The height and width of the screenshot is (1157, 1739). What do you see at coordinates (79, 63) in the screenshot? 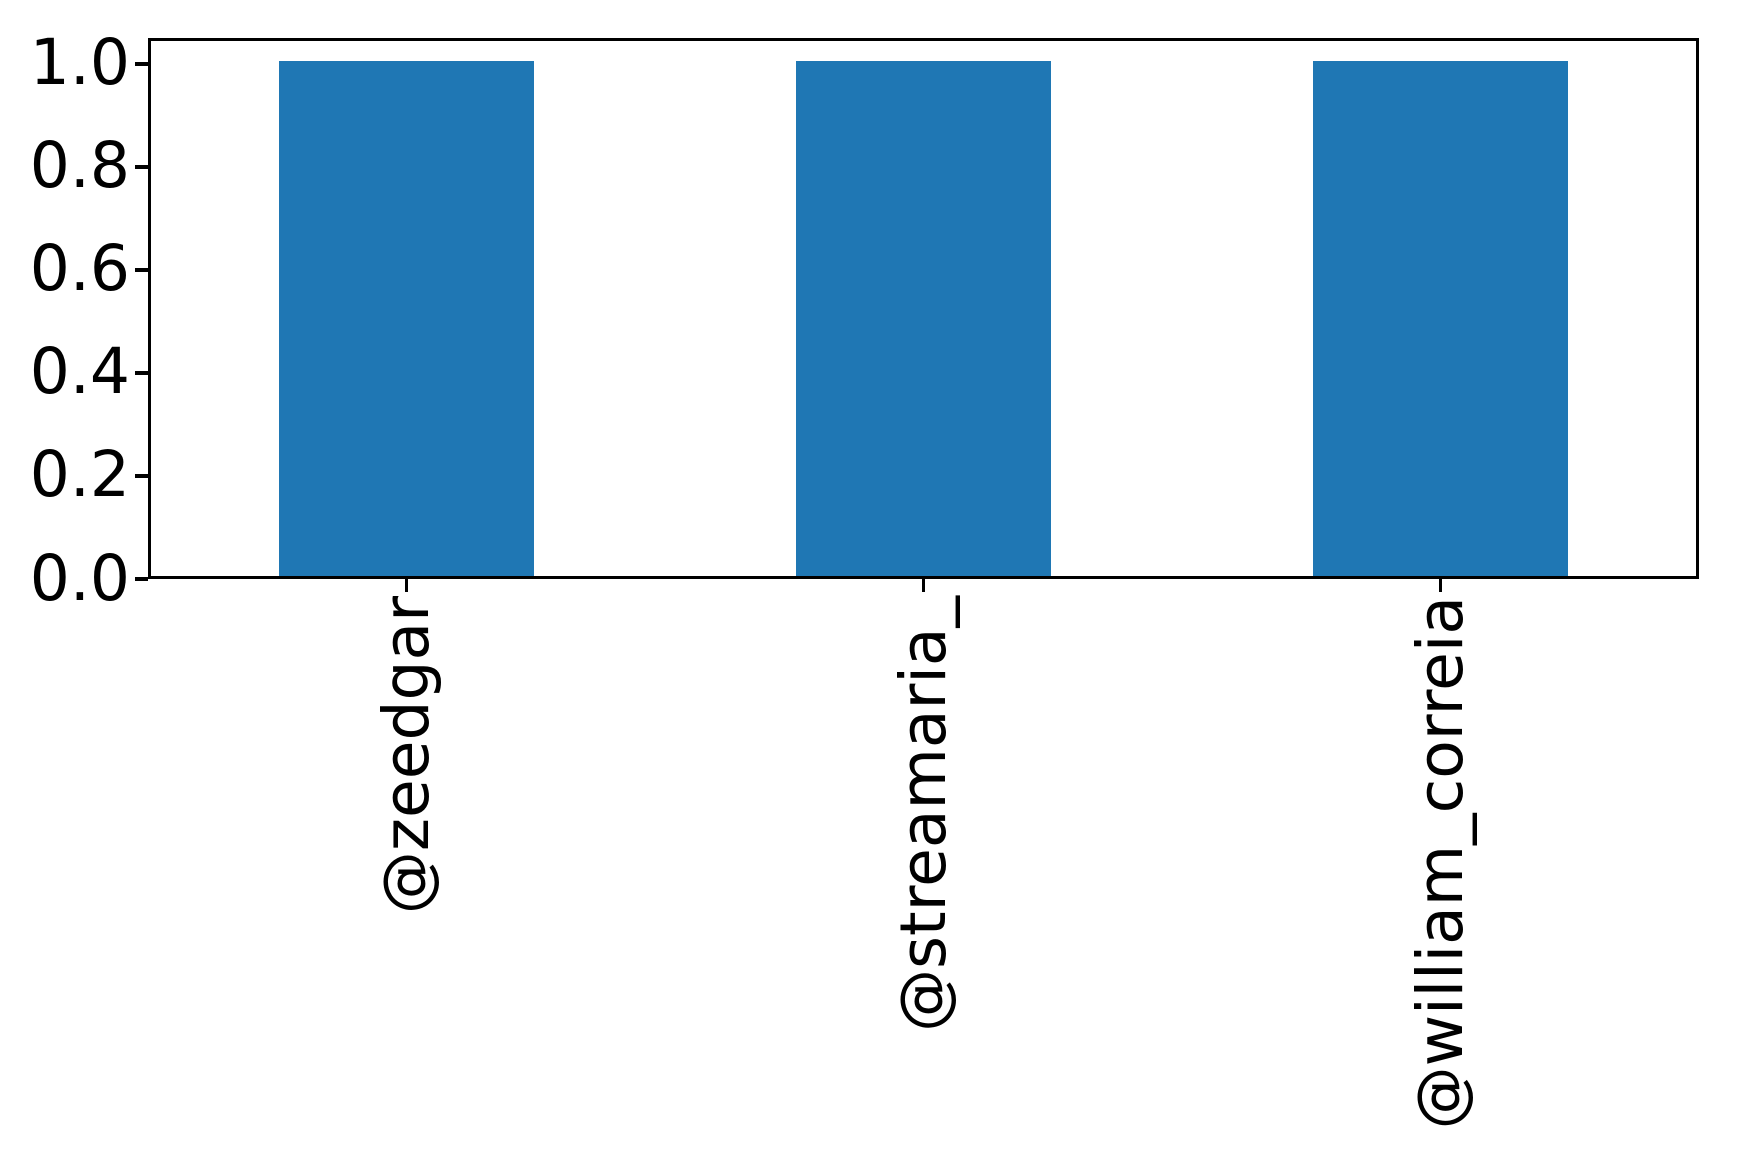
I see `y-axis-tick-label: 1.0` at bounding box center [79, 63].